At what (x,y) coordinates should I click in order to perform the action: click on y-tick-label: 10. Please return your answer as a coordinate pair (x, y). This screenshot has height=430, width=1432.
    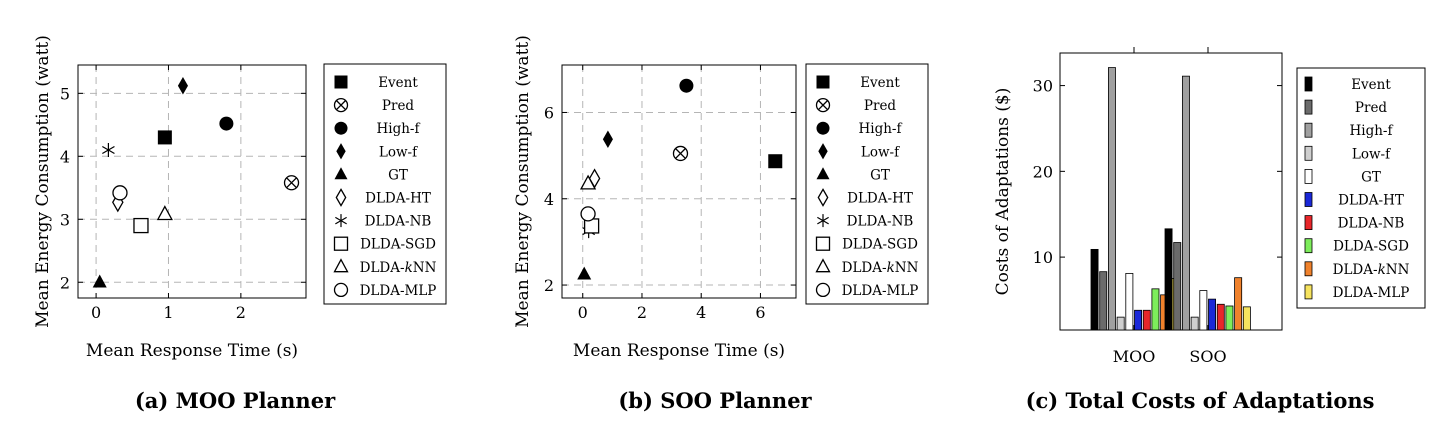
    Looking at the image, I should click on (1043, 257).